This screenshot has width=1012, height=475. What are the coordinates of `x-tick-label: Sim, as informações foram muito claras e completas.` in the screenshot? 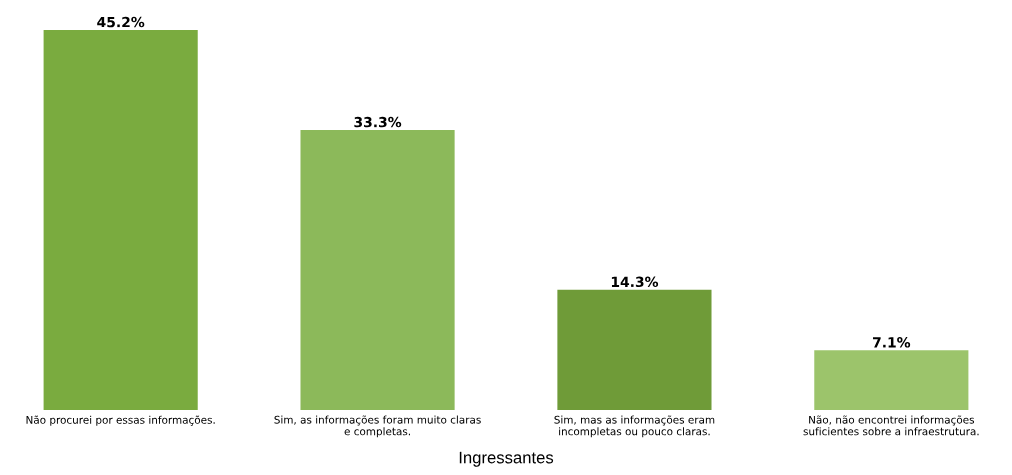 It's located at (377, 426).